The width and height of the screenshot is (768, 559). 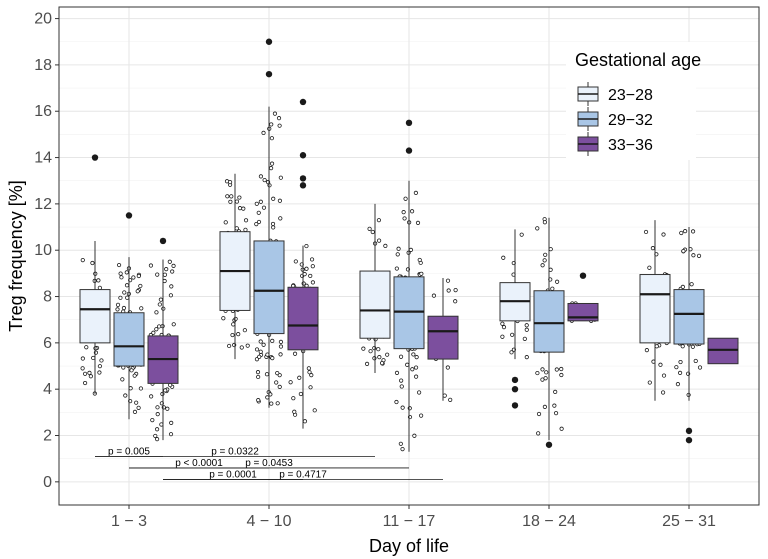 I want to click on x-tick-label: 1 − 3, so click(x=129, y=521).